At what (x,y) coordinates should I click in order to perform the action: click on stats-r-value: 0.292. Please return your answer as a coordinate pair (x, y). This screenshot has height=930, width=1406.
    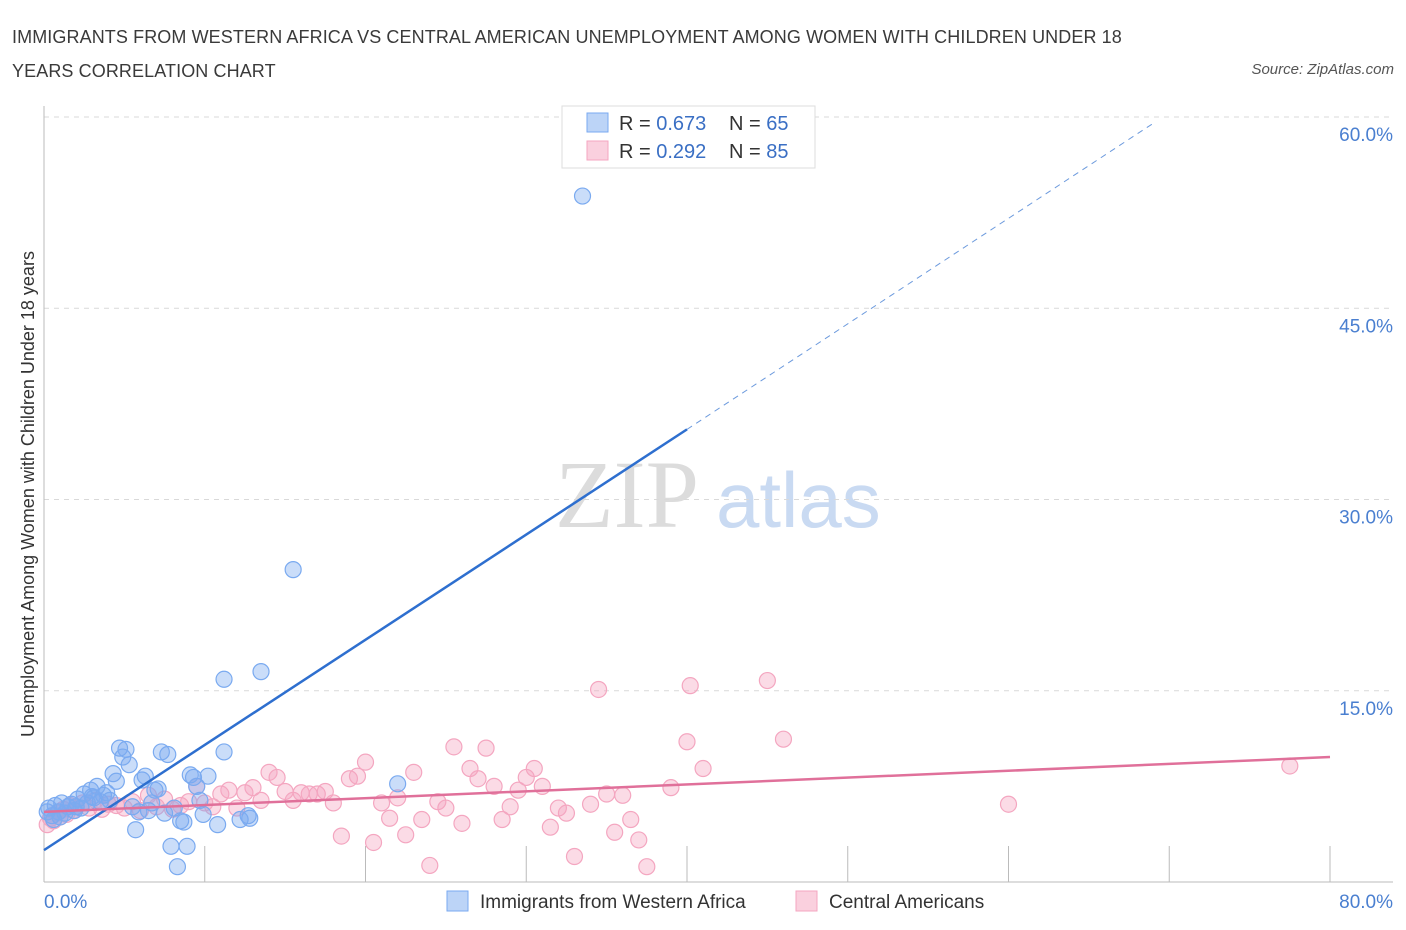
    Looking at the image, I should click on (681, 152).